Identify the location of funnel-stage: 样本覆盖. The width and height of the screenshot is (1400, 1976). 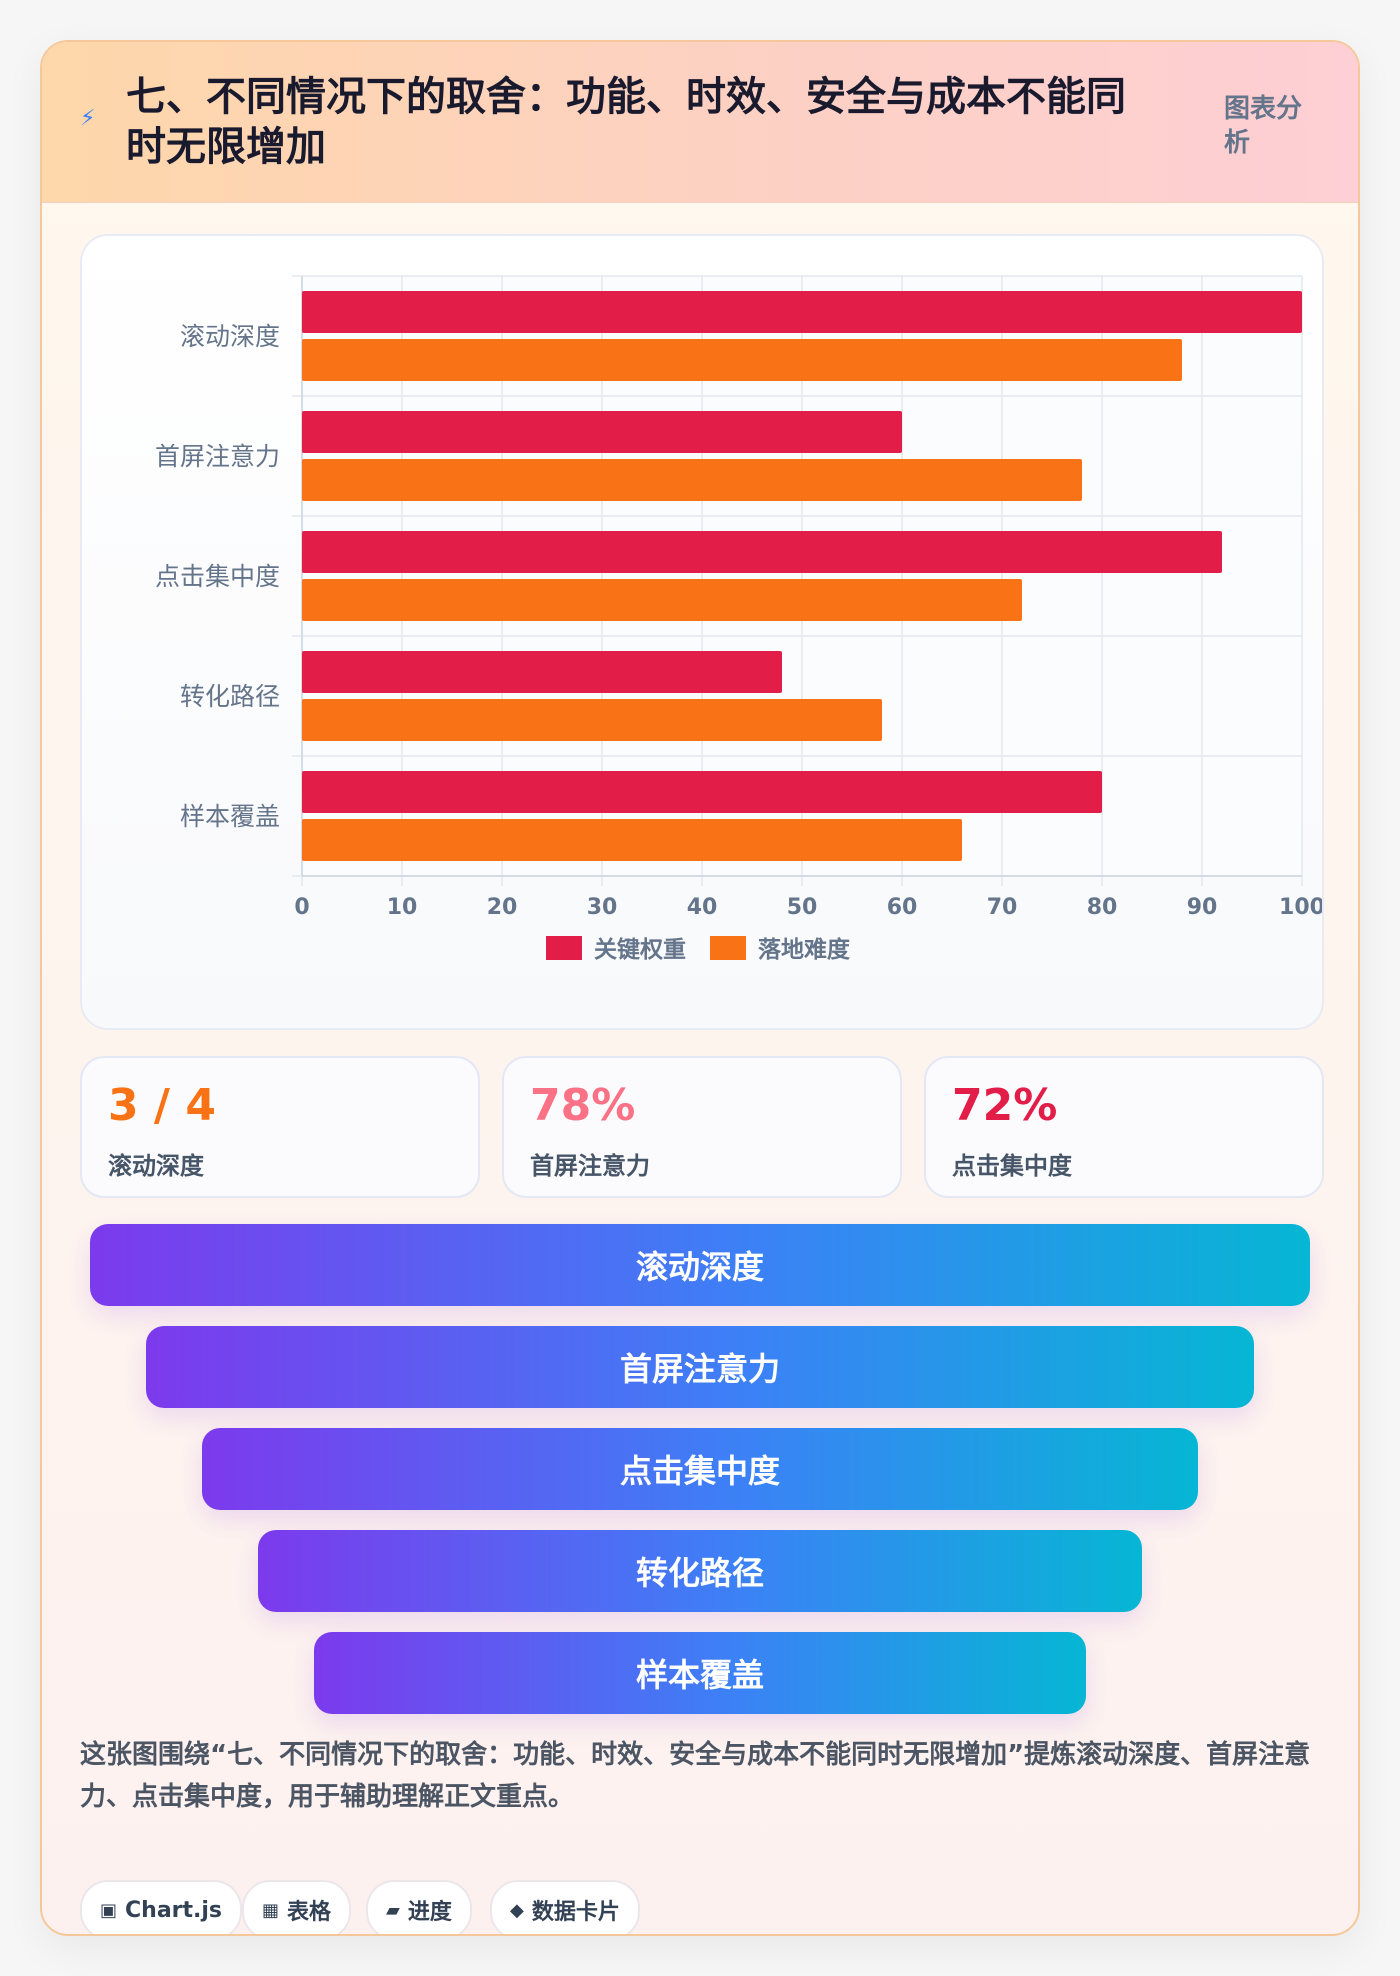
(700, 1673).